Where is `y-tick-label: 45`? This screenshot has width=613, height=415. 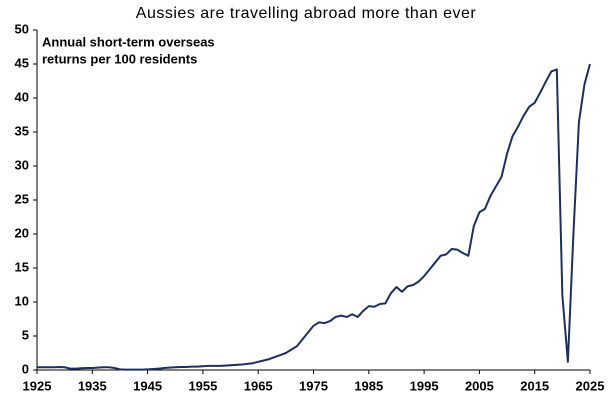
y-tick-label: 45 is located at coordinates (22, 62).